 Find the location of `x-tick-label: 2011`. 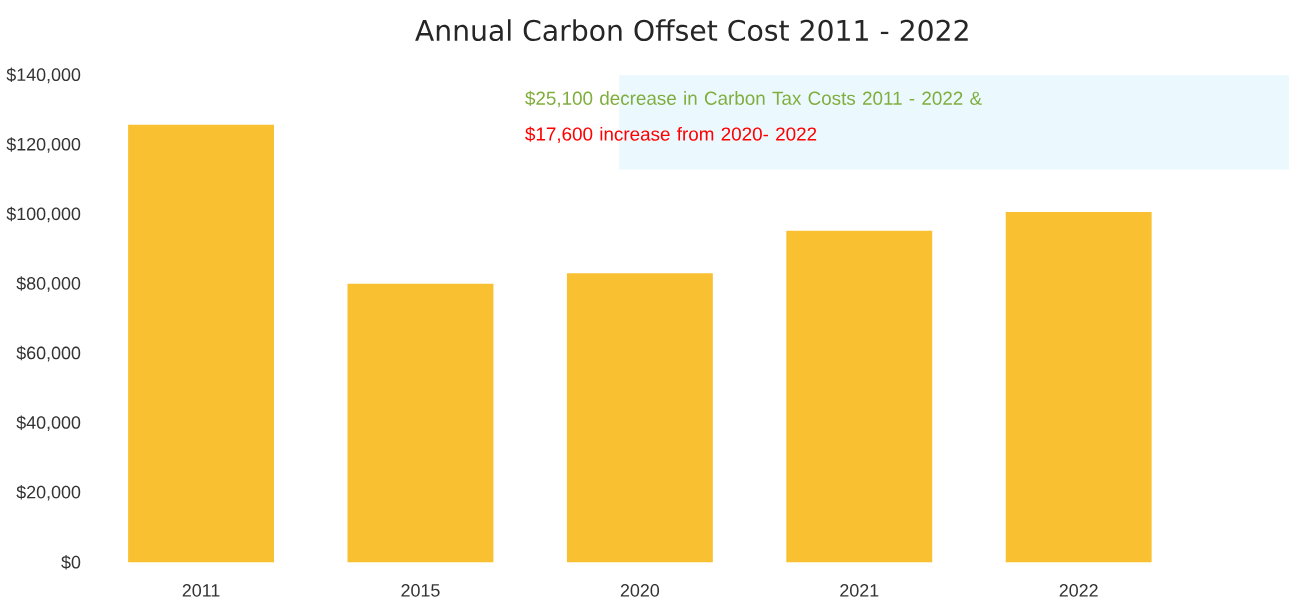

x-tick-label: 2011 is located at coordinates (201, 590).